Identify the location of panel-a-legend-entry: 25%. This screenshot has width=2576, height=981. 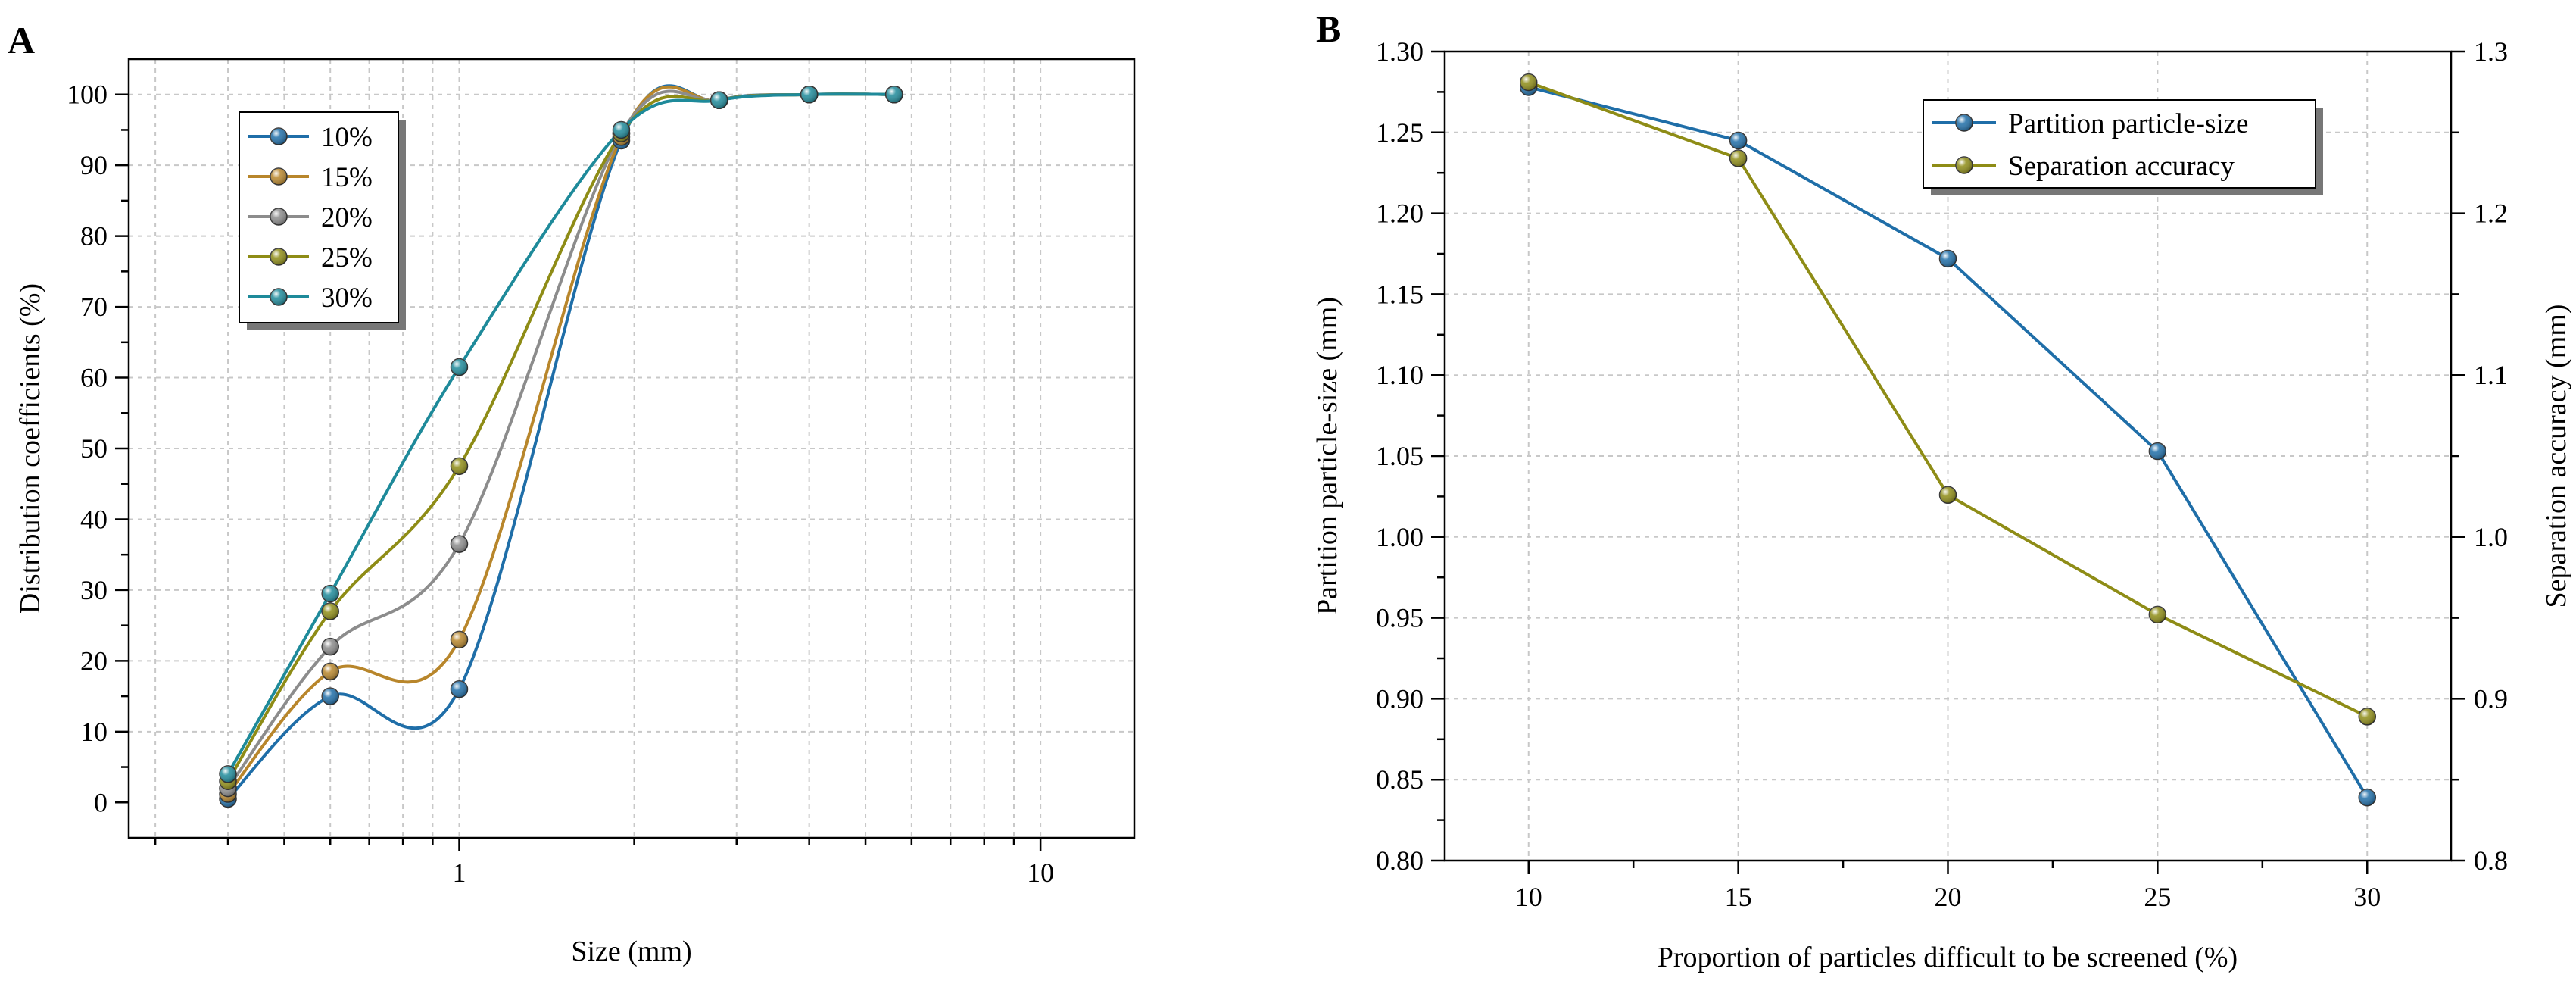
(310, 257).